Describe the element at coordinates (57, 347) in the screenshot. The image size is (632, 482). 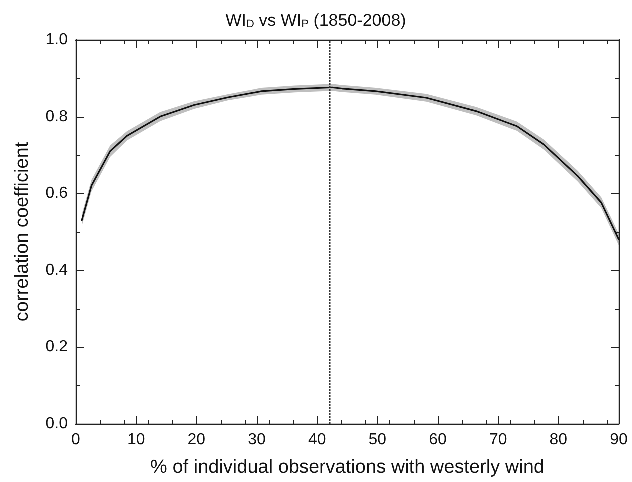
I see `y-tick-label: 0.2` at that location.